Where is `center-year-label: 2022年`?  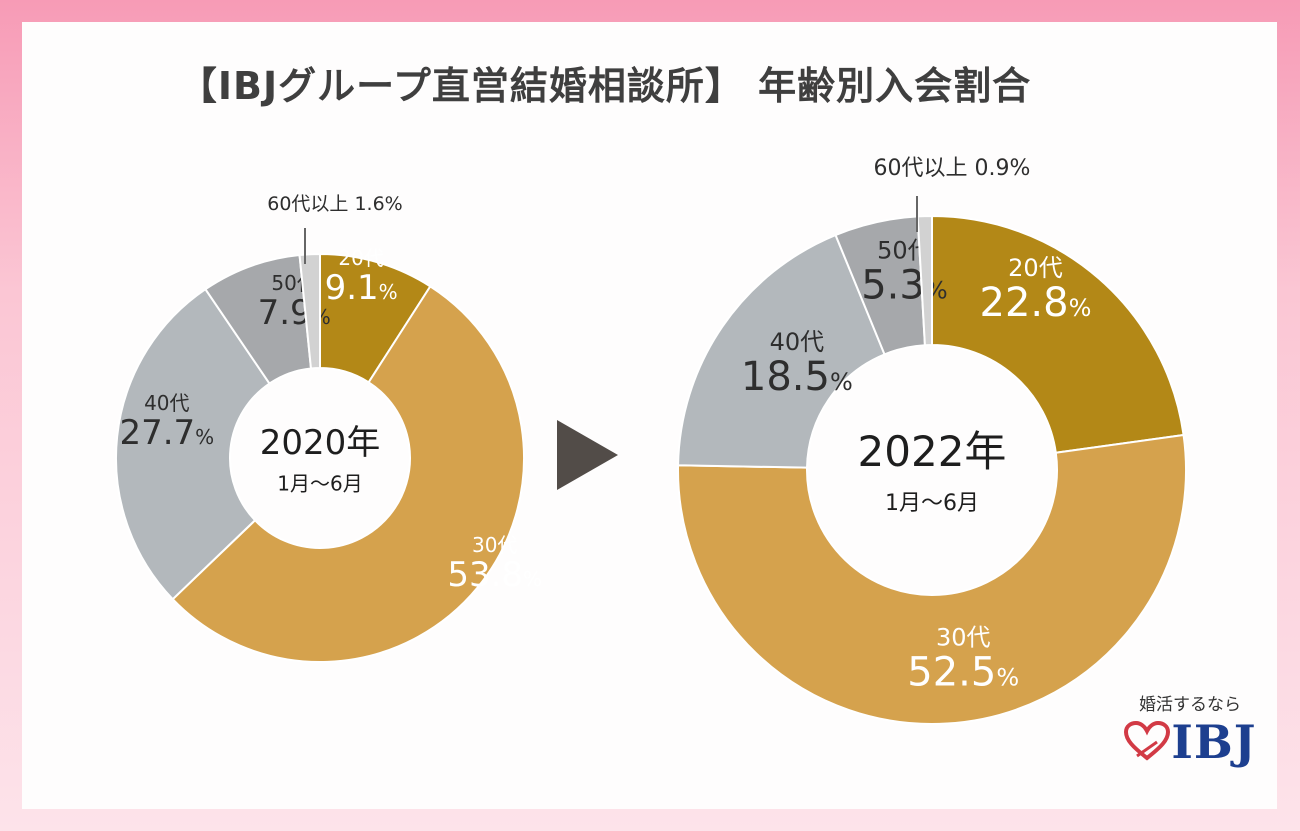 center-year-label: 2022年 is located at coordinates (932, 451).